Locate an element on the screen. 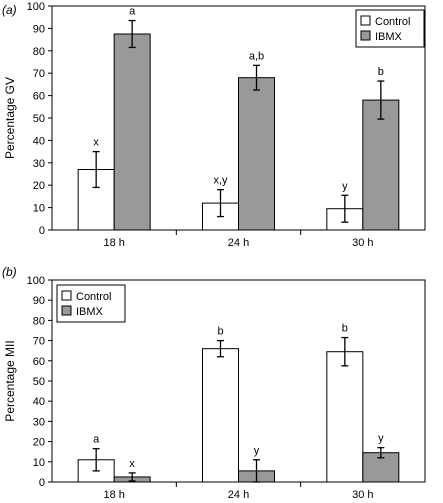 The width and height of the screenshot is (443, 503). panel-label: (b) is located at coordinates (9, 272).